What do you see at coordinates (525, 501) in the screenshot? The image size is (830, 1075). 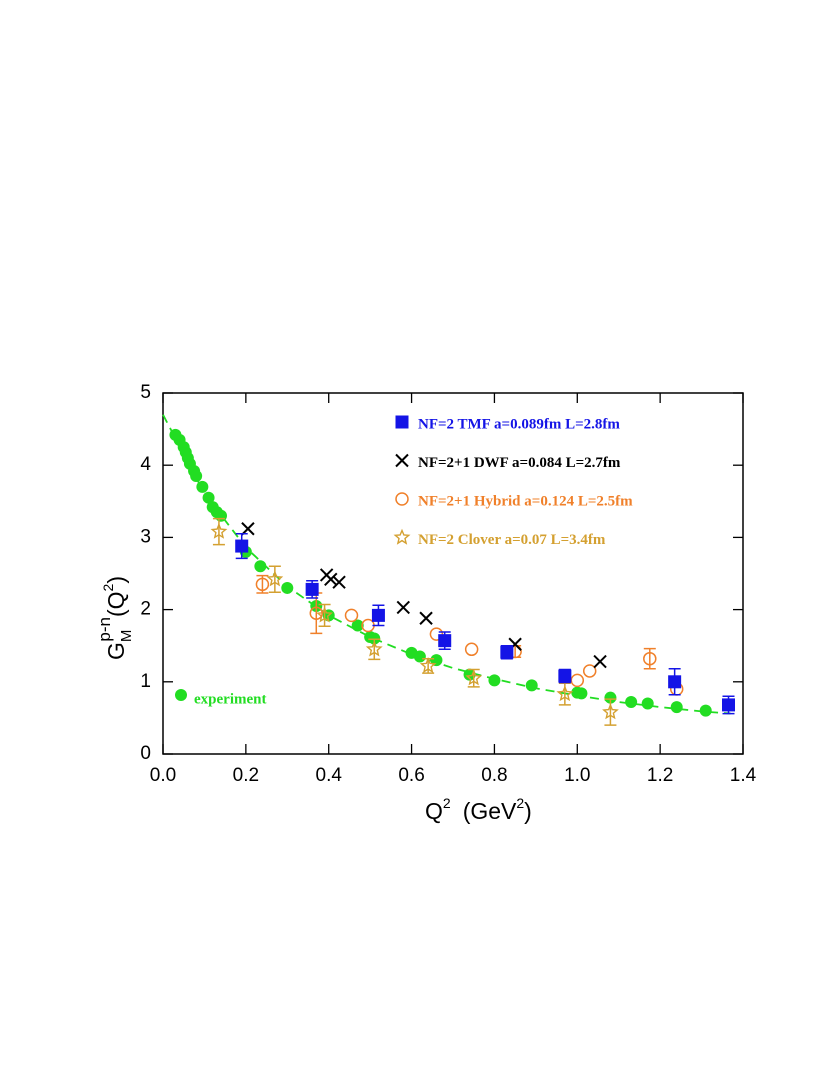 I see `legend-label: NF=2+1 Hybrid a=0.124 L=2.5fm` at bounding box center [525, 501].